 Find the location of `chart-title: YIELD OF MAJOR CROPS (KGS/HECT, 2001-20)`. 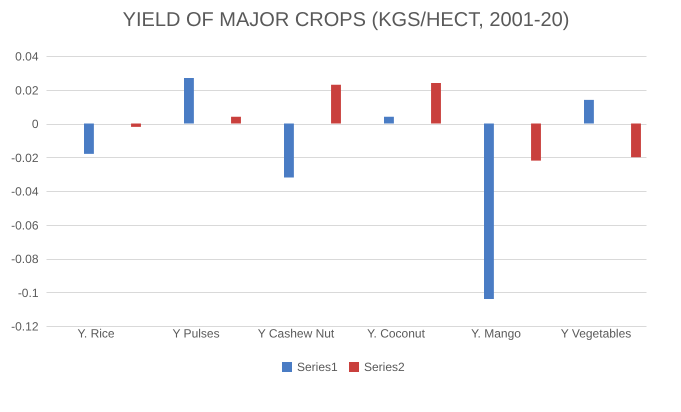

chart-title: YIELD OF MAJOR CROPS (KGS/HECT, 2001-20) is located at coordinates (346, 20).